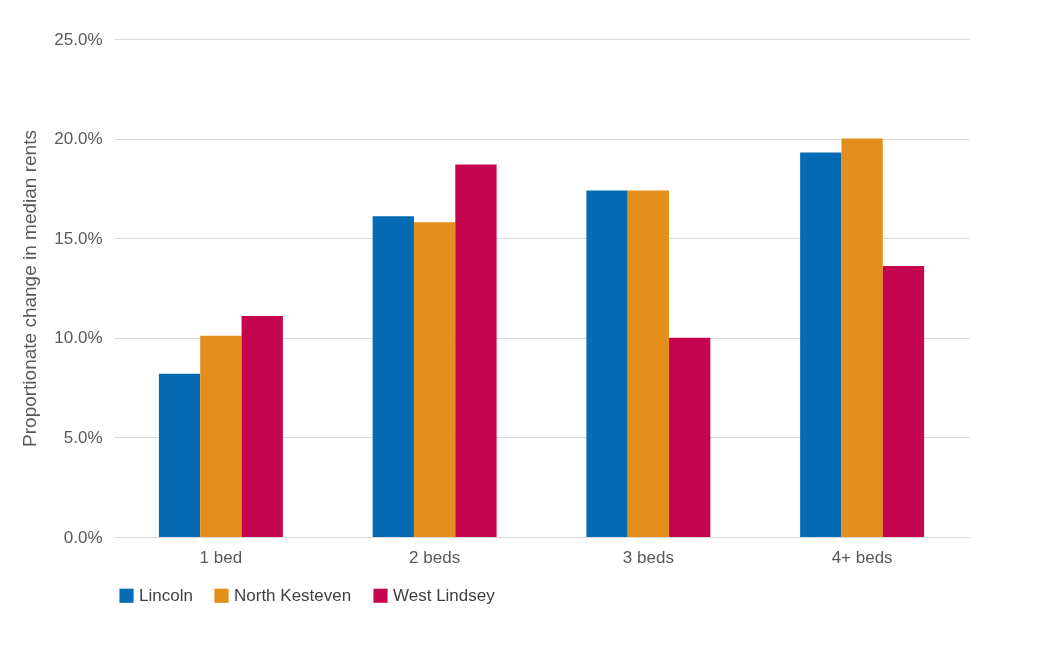 Image resolution: width=1038 pixels, height=655 pixels. Describe the element at coordinates (78, 338) in the screenshot. I see `y-tick-label: 10.0%` at that location.